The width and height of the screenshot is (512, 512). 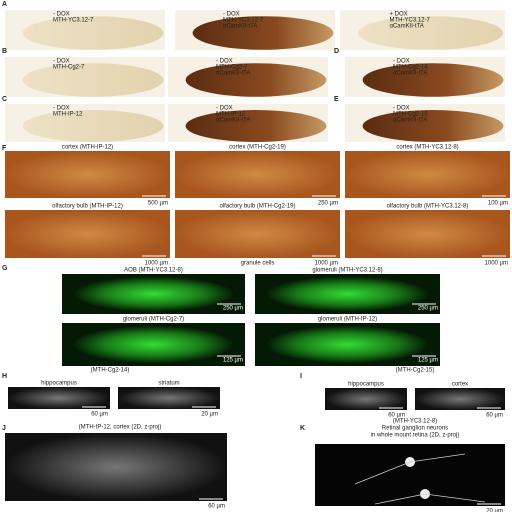 I want to click on panel-letter: F, so click(x=4, y=148).